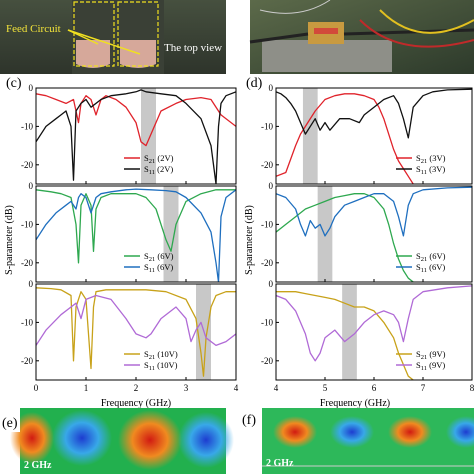 Image resolution: width=474 pixels, height=474 pixels. Describe the element at coordinates (325, 388) in the screenshot. I see `x-tick-label: 5` at that location.